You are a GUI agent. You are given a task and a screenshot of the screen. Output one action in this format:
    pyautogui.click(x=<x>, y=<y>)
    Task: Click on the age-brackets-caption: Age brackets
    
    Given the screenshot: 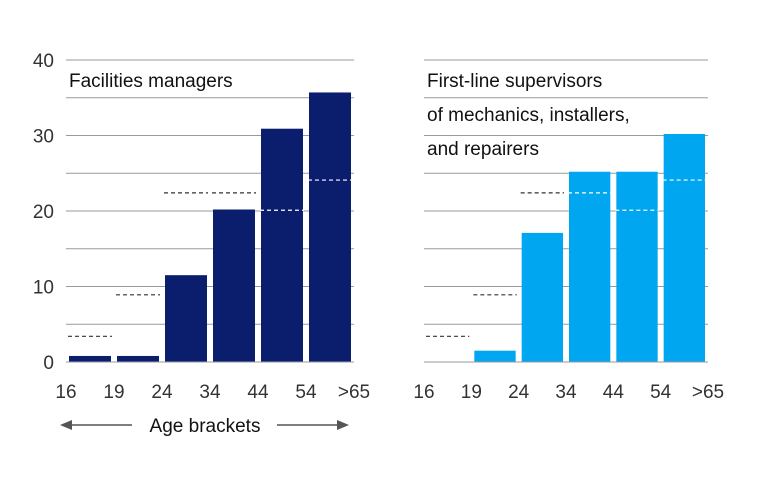 What is the action you would take?
    pyautogui.click(x=204, y=426)
    